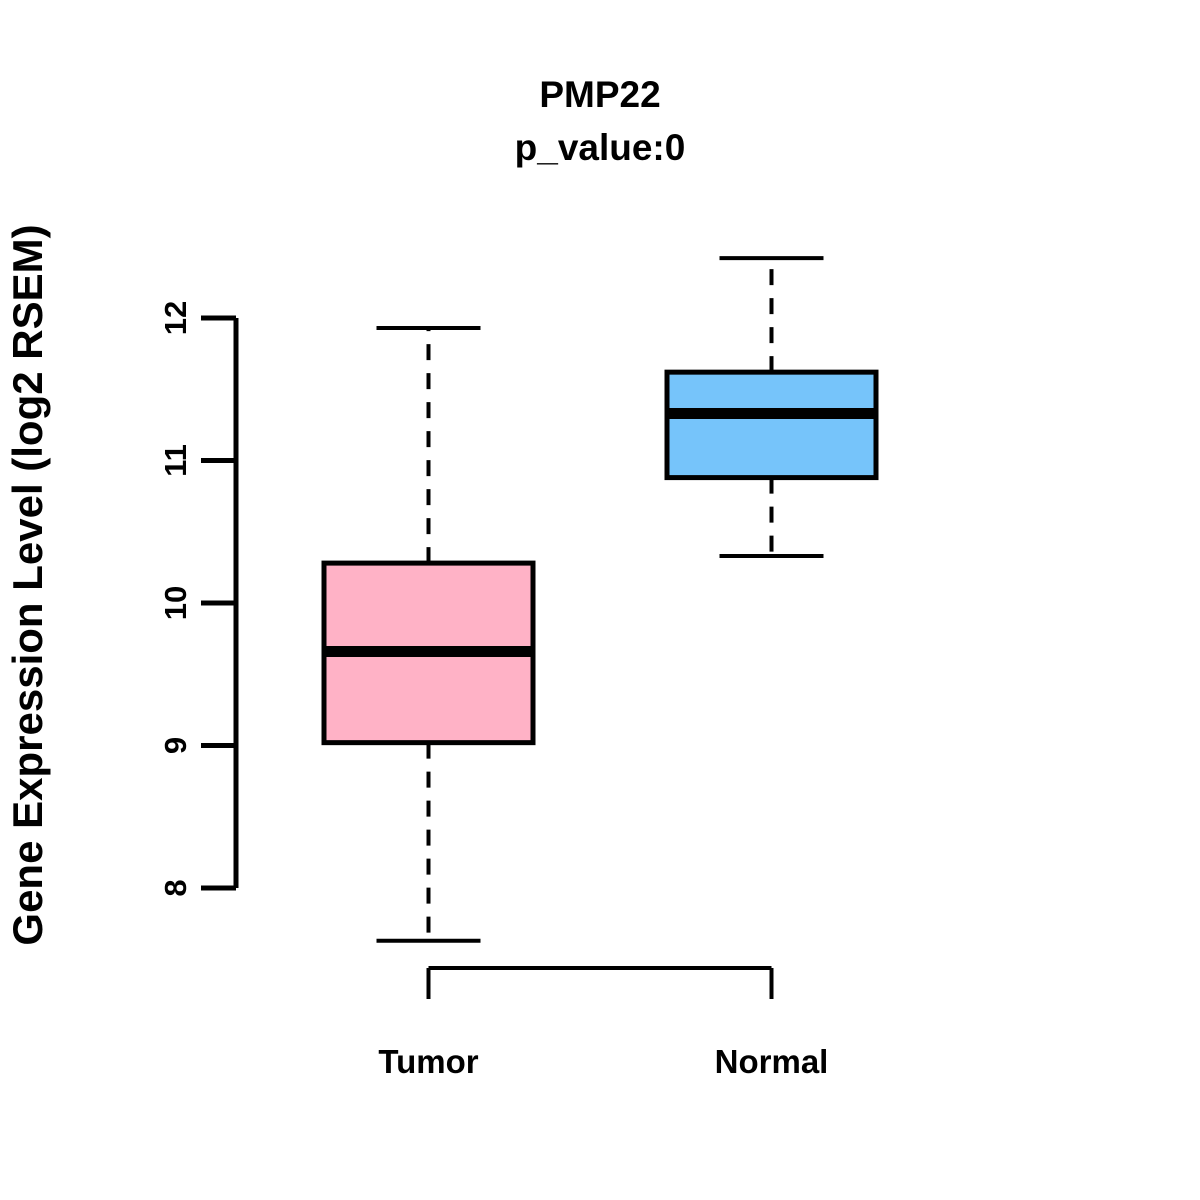 Image resolution: width=1200 pixels, height=1200 pixels. Describe the element at coordinates (428, 634) in the screenshot. I see `box-group-tumor` at that location.